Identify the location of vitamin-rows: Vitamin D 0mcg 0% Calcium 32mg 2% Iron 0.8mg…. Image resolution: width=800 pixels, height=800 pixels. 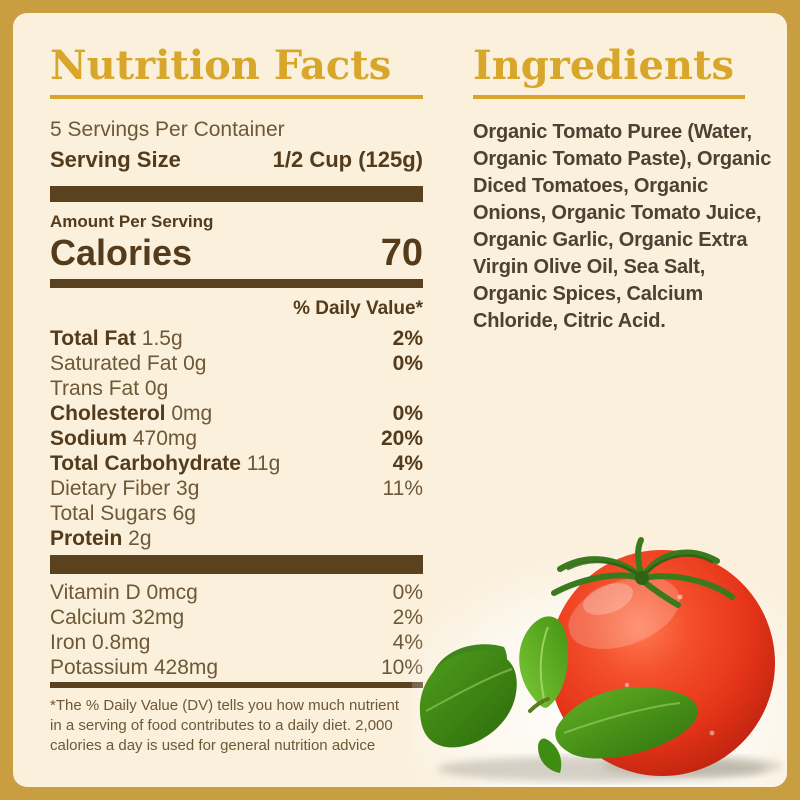
(236, 630).